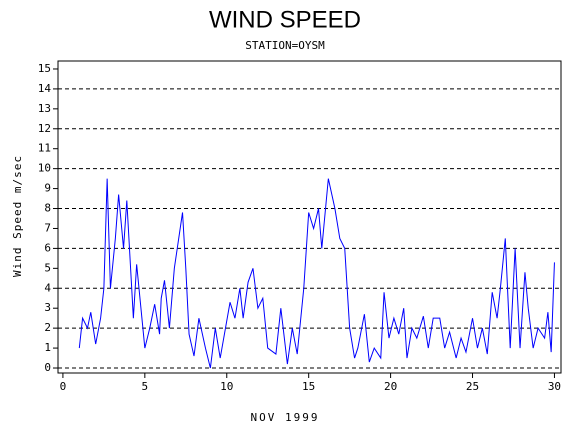  Describe the element at coordinates (47, 307) in the screenshot. I see `y-tick-label: 3` at that location.